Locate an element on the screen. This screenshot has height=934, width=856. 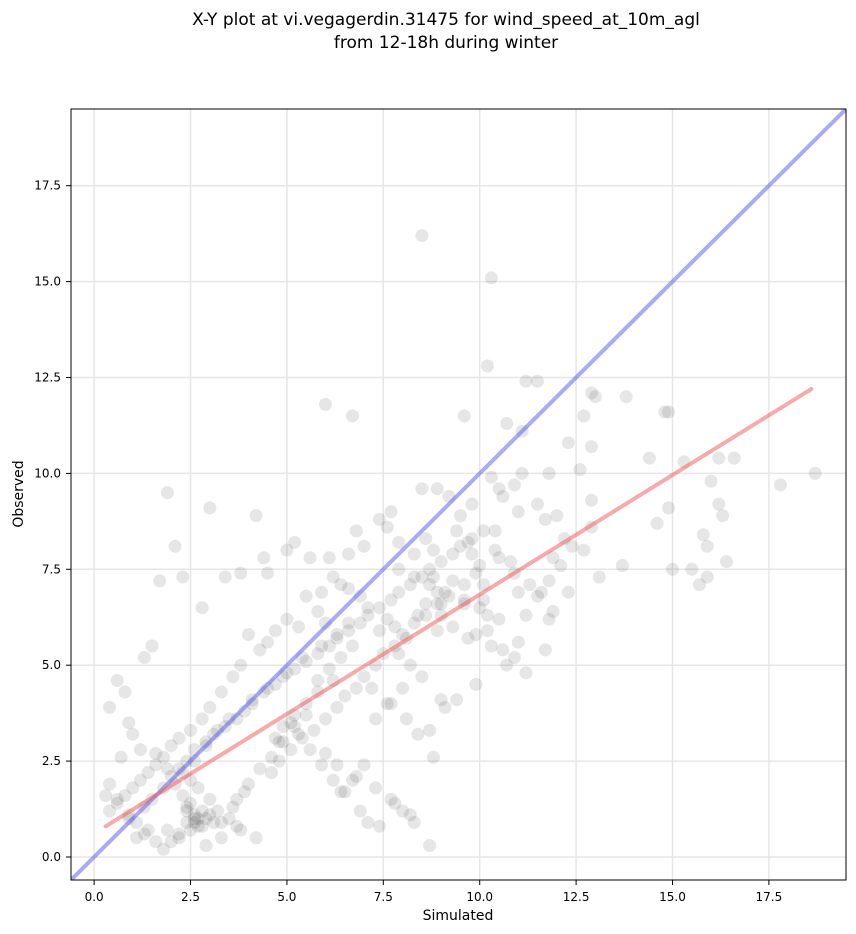
x-tick-label: 12.5 is located at coordinates (576, 897).